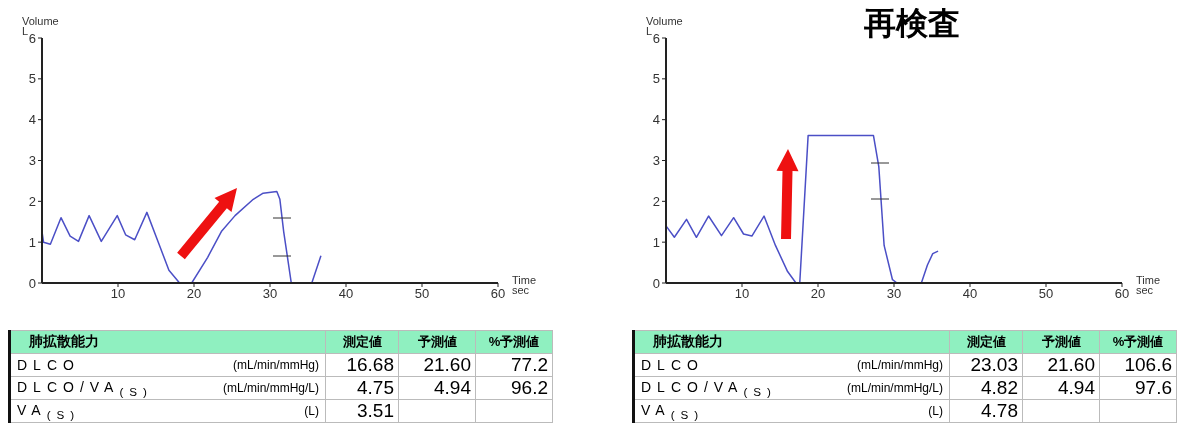 Image resolution: width=1182 pixels, height=432 pixels. What do you see at coordinates (1153, 387) in the screenshot?
I see `text: 97.6` at bounding box center [1153, 387].